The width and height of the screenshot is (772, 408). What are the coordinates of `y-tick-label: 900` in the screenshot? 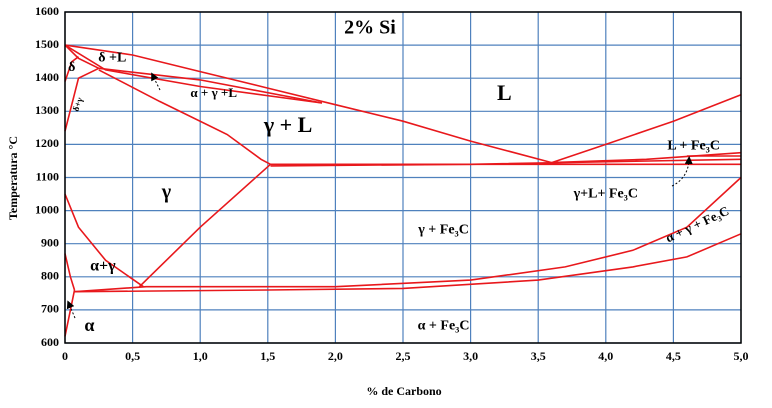 It's located at (50, 242).